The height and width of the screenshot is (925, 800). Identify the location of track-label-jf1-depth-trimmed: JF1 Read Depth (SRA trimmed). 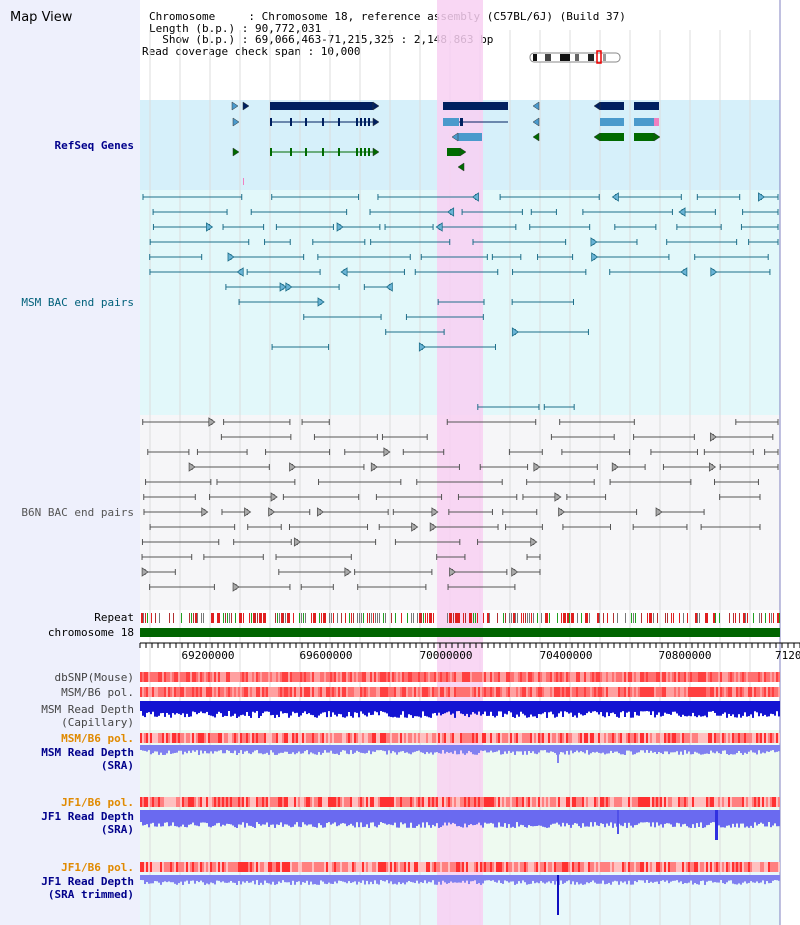
(87, 888).